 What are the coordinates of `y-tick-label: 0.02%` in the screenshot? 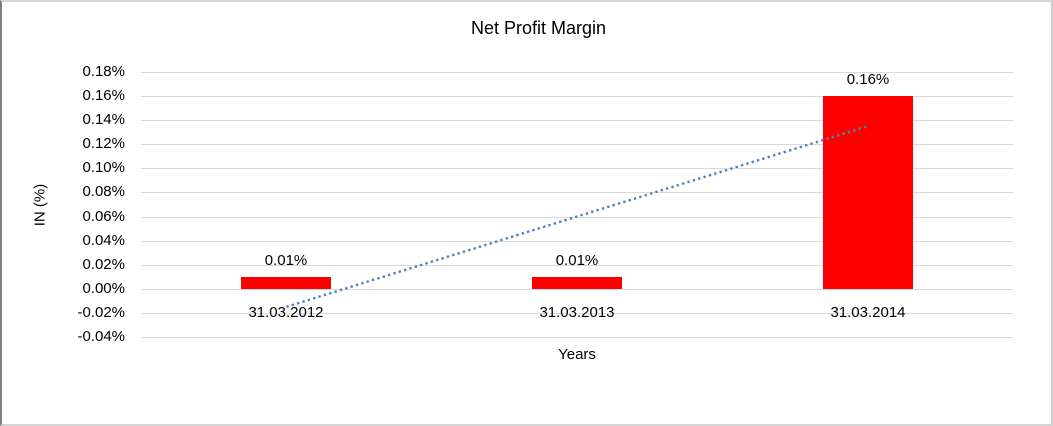 It's located at (103, 264).